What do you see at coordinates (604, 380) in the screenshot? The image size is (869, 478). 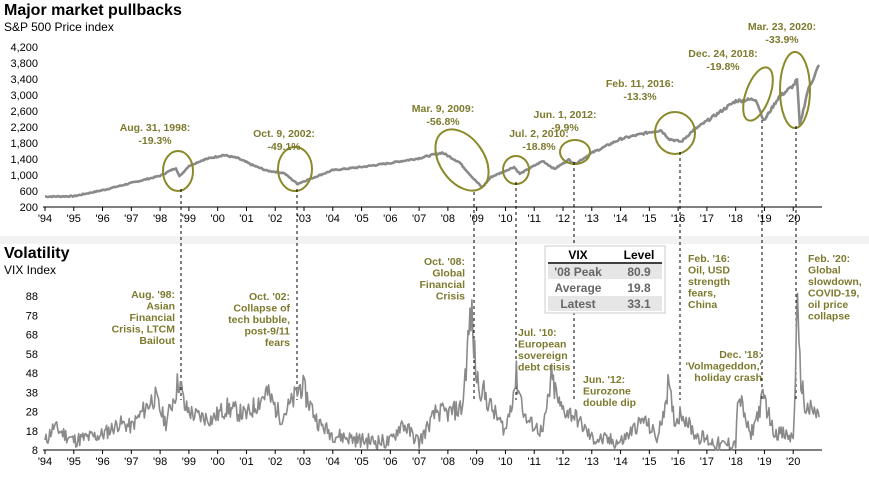 I see `vix-event-label: Jun. '12:` at bounding box center [604, 380].